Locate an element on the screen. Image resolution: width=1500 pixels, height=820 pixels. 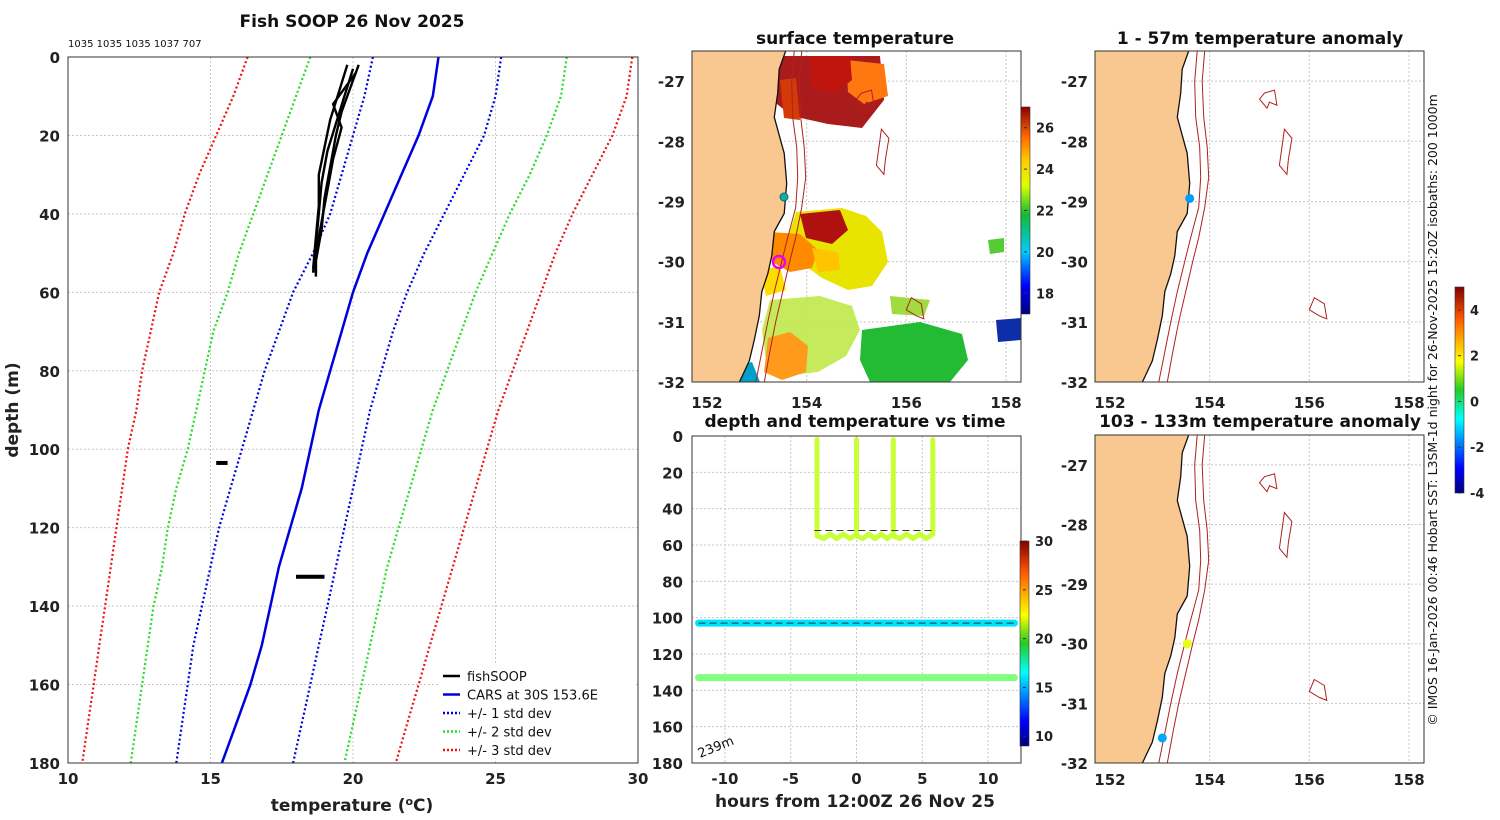
ts-y-tick-label: 20 is located at coordinates (672, 473).